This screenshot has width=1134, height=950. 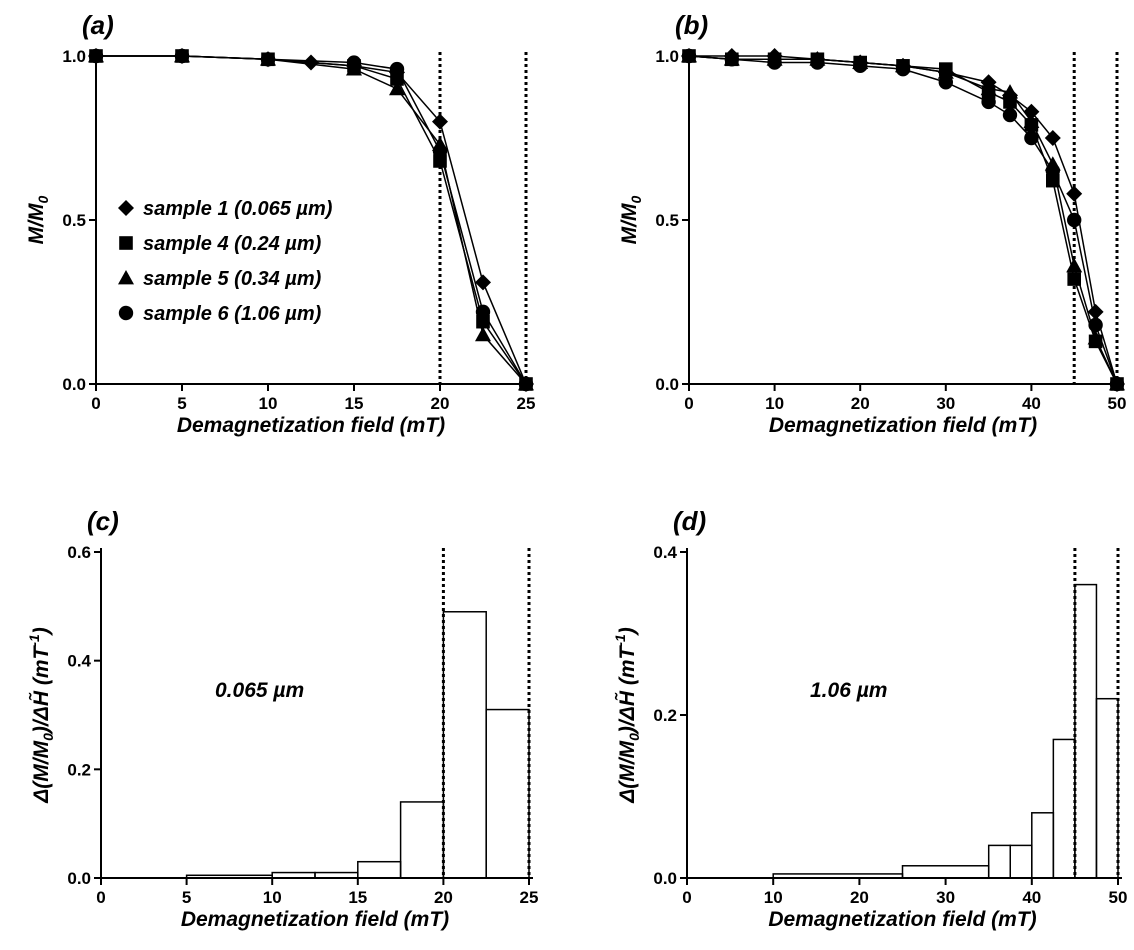 What do you see at coordinates (232, 279) in the screenshot?
I see `legend-entry: sample 5 (0.34 µm)` at bounding box center [232, 279].